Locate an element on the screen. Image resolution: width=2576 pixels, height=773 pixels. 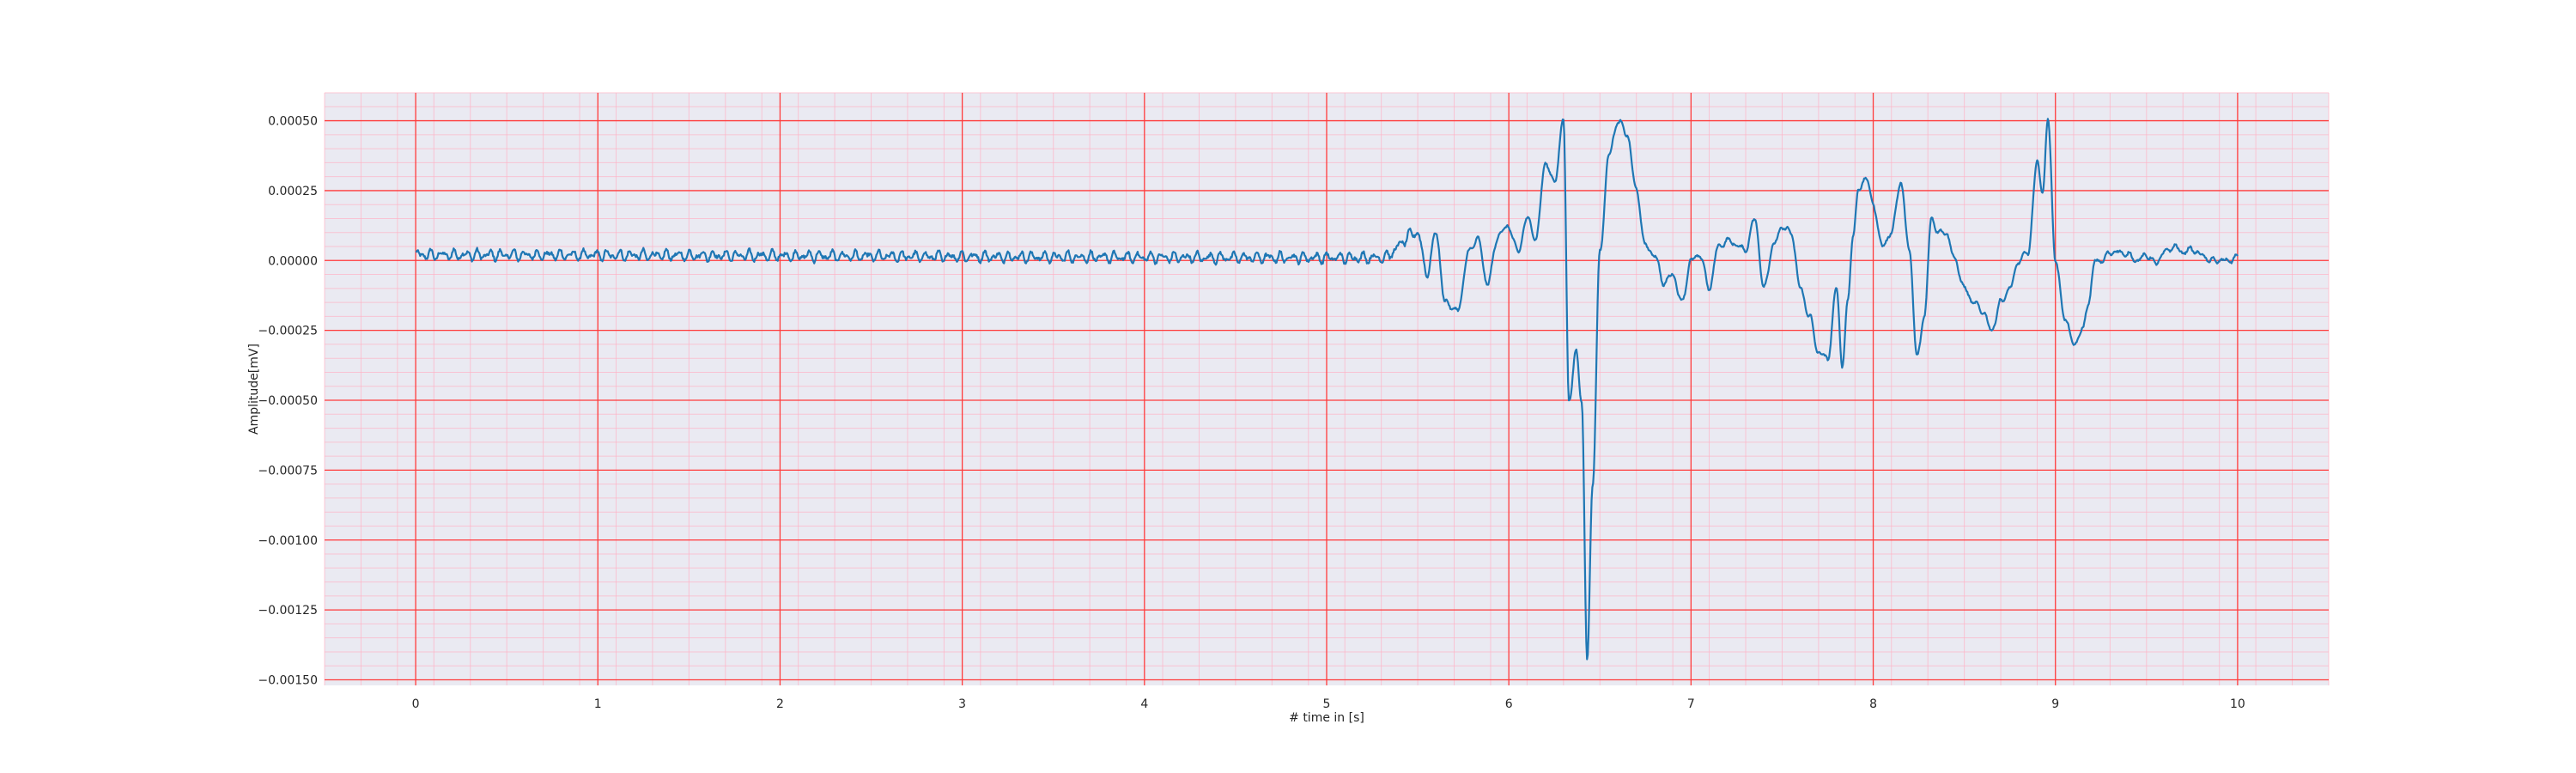
x-tick-label: 6 is located at coordinates (1509, 704).